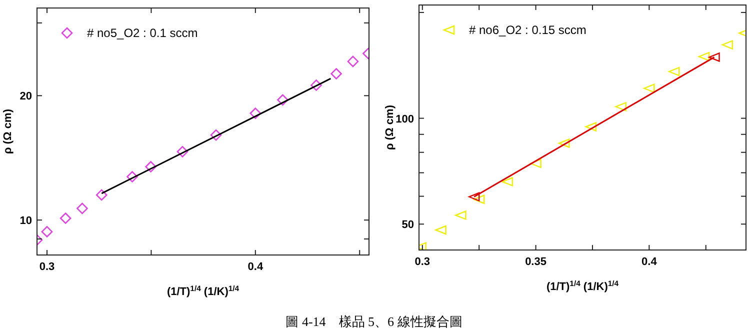  Describe the element at coordinates (527, 30) in the screenshot. I see `legend-label: # no6_O2 : 0.15 sccm` at that location.